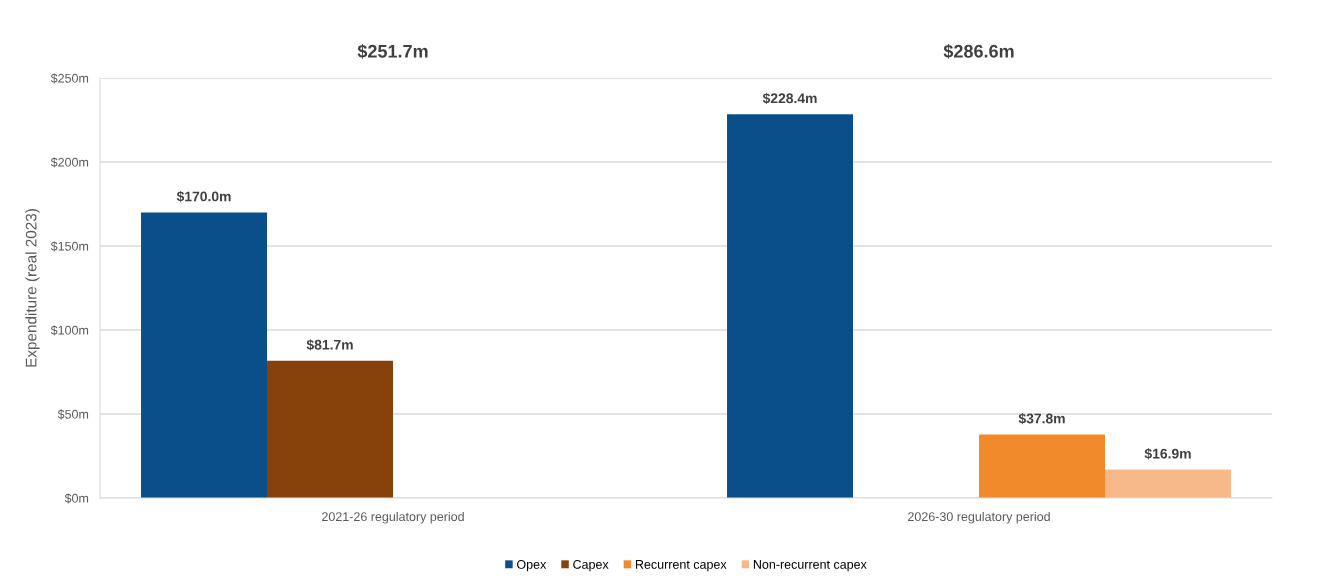  What do you see at coordinates (810, 566) in the screenshot?
I see `legend-label: Non-recurrent capex` at bounding box center [810, 566].